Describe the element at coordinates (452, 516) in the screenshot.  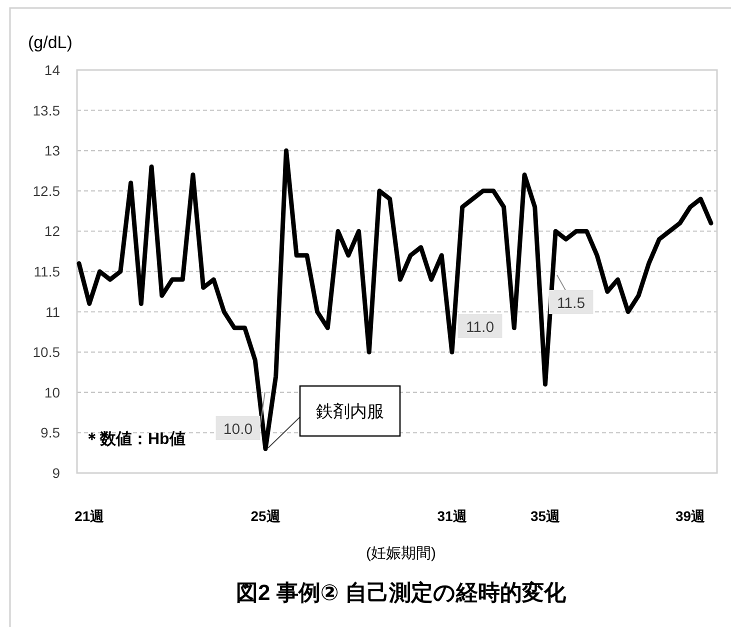
I see `x-tick-label: 31週` at that location.